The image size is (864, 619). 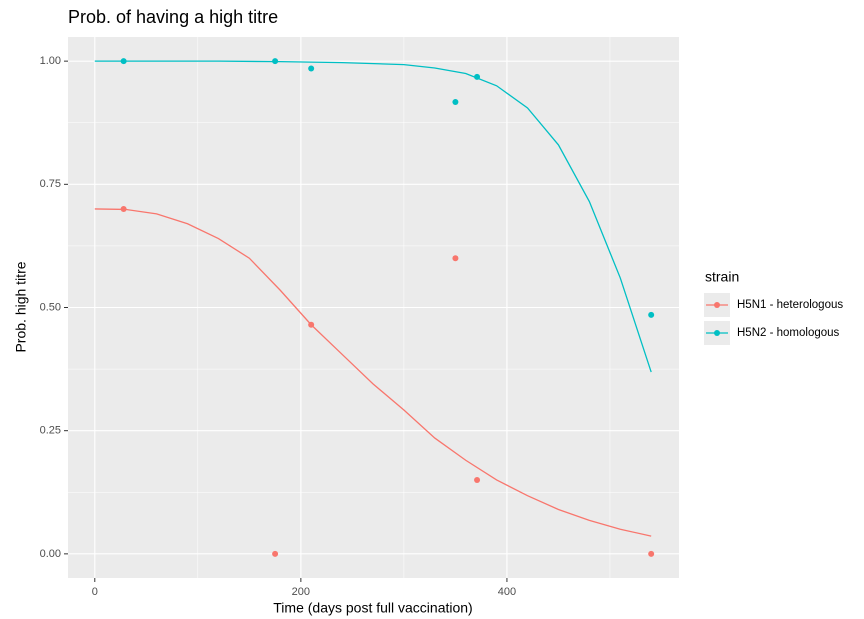 I want to click on y-tick-label: 0.75, so click(x=50, y=184).